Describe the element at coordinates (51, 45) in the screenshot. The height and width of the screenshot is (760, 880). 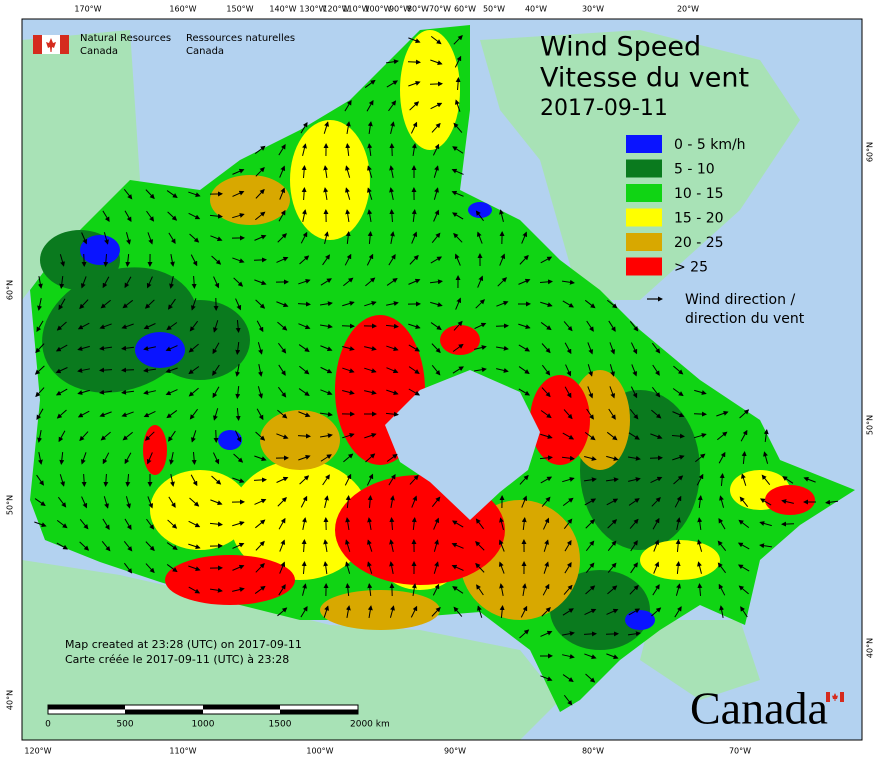
I see `maple-leaf` at that location.